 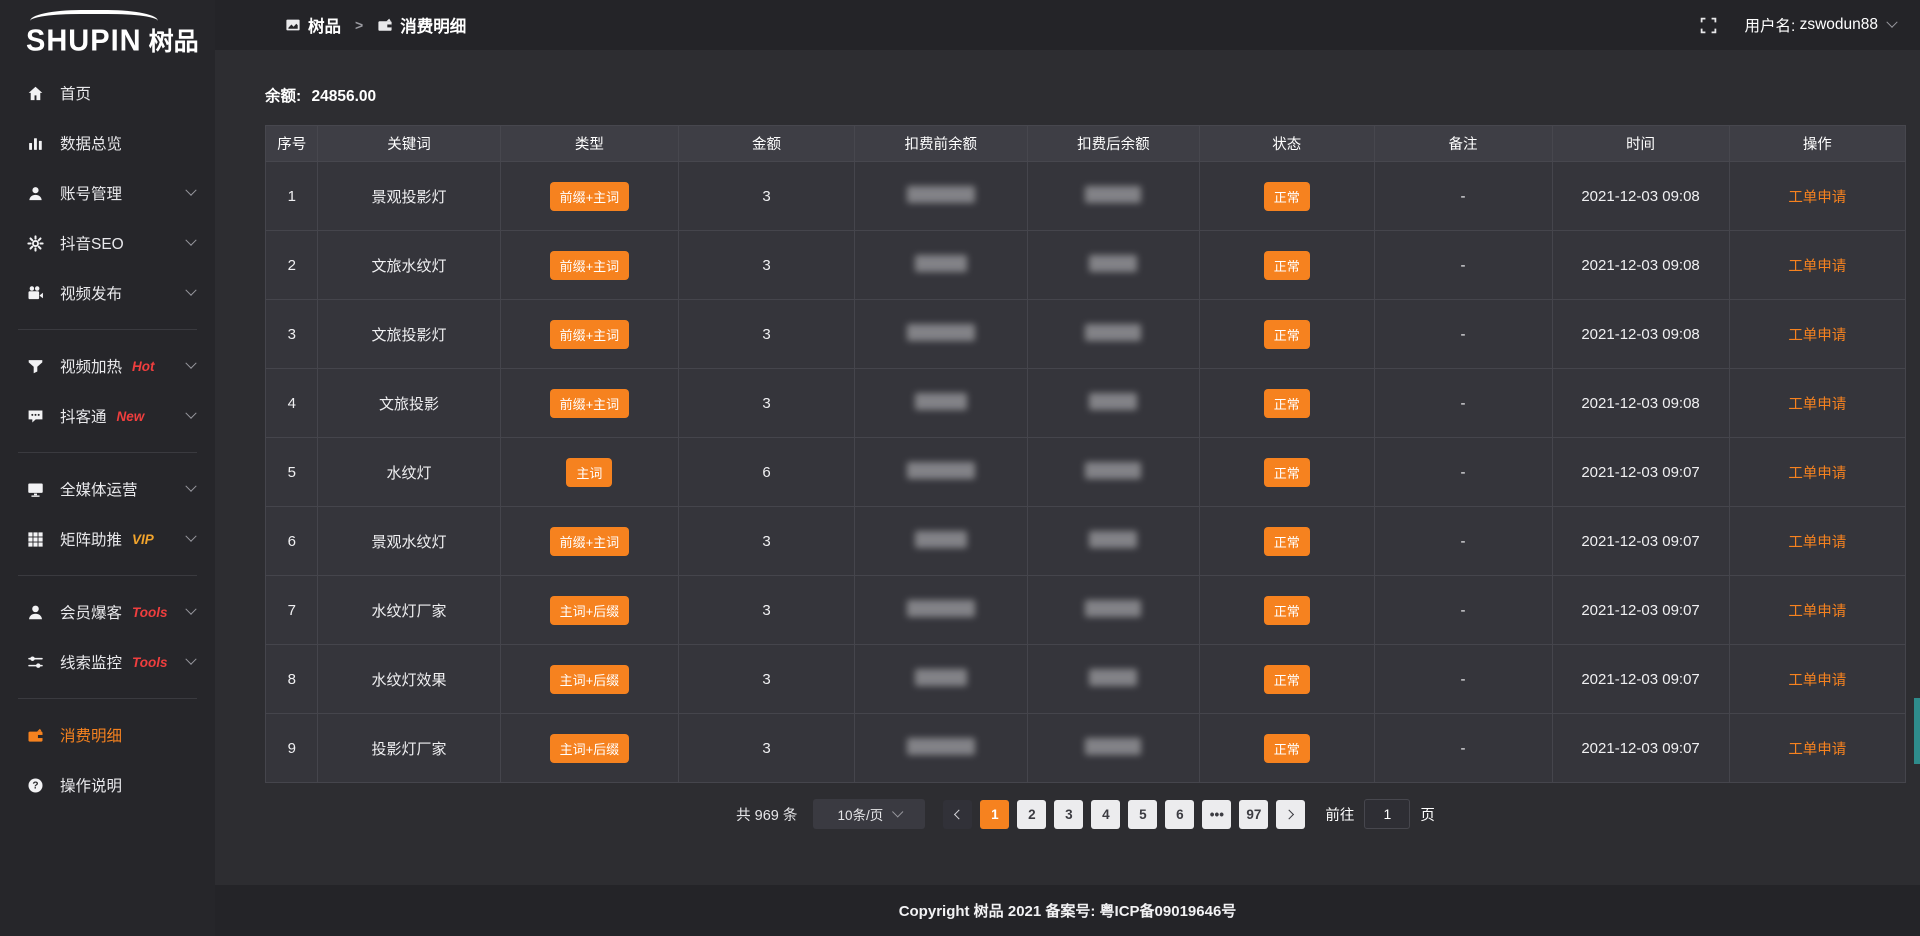 I want to click on cell-type: 主词, so click(x=589, y=472).